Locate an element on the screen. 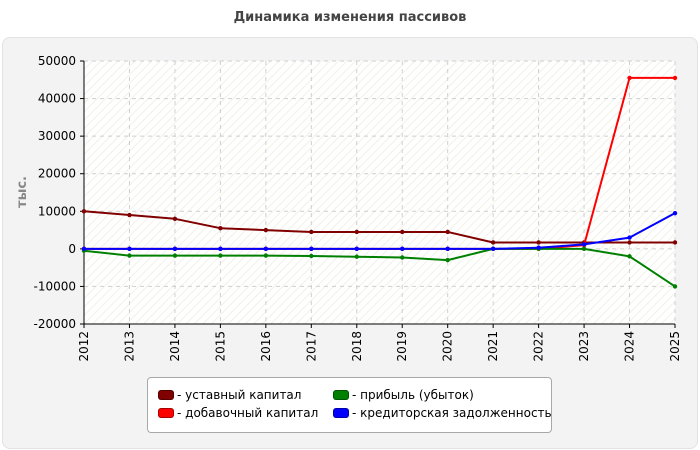  x-tick-label: 2025 is located at coordinates (675, 346).